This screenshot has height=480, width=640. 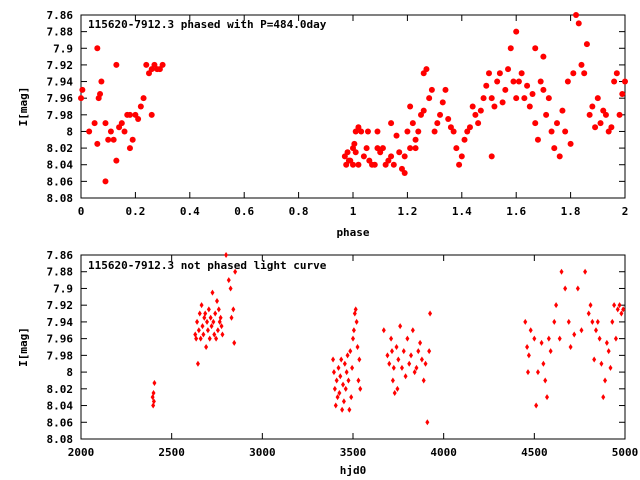 What do you see at coordinates (625, 211) in the screenshot?
I see `x-tick-label: 2` at bounding box center [625, 211].